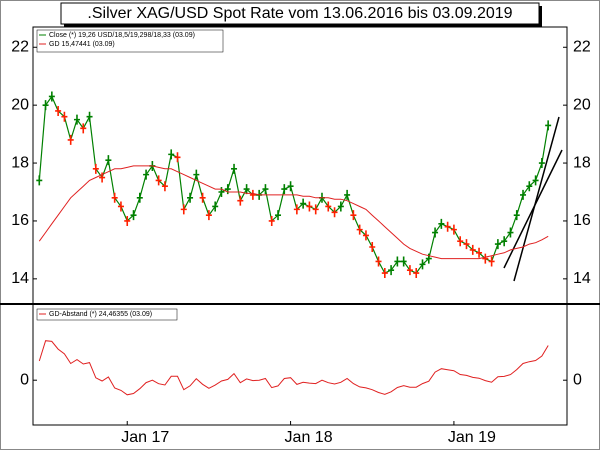 Image resolution: width=600 pixels, height=450 pixels. What do you see at coordinates (293, 368) in the screenshot?
I see `series-line` at bounding box center [293, 368].